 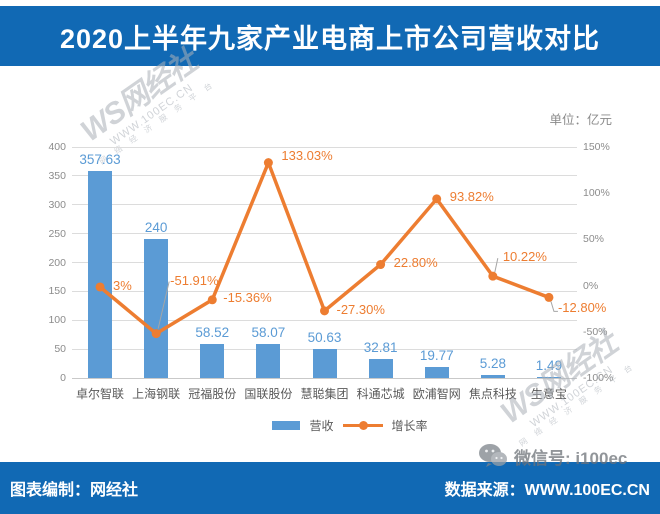 What do you see at coordinates (100, 394) in the screenshot?
I see `category-label: 卓尔智联` at bounding box center [100, 394].